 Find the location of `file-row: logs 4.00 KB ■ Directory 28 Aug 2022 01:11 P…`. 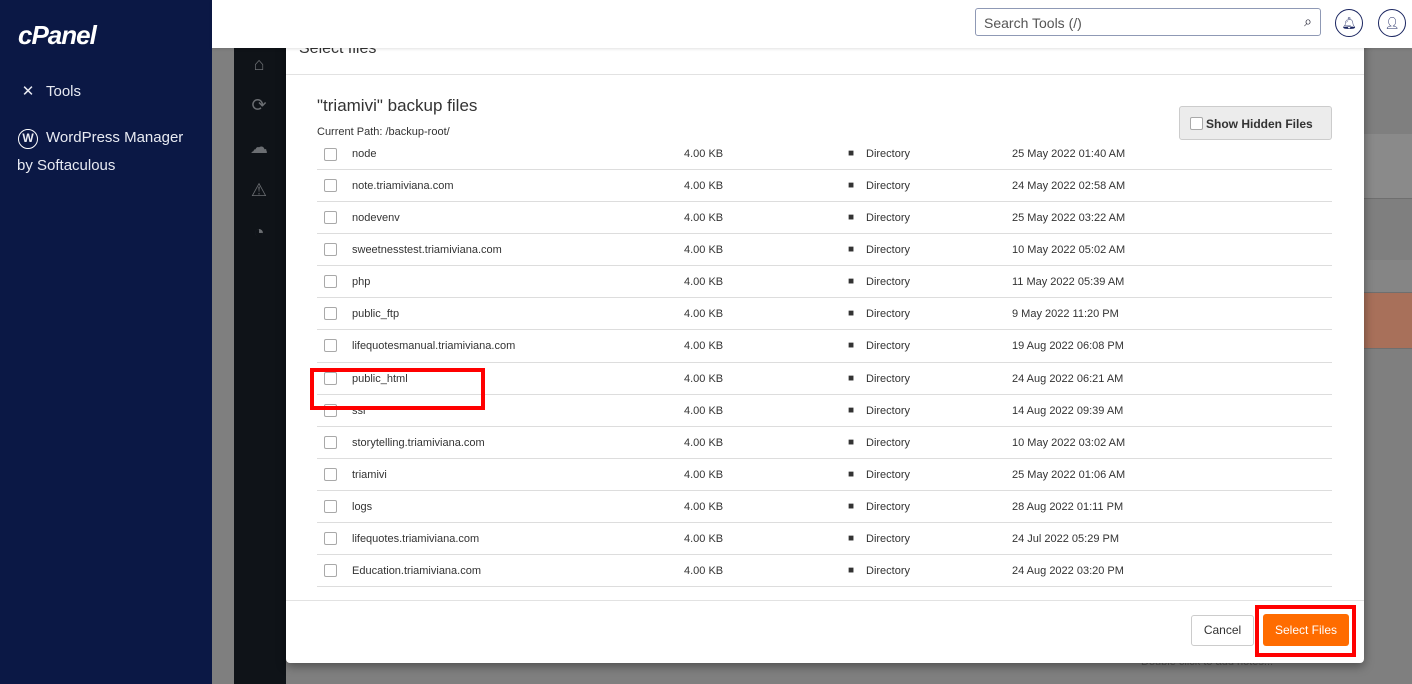

file-row: logs 4.00 KB ■ Directory 28 Aug 2022 01:11 P… is located at coordinates (824, 507).